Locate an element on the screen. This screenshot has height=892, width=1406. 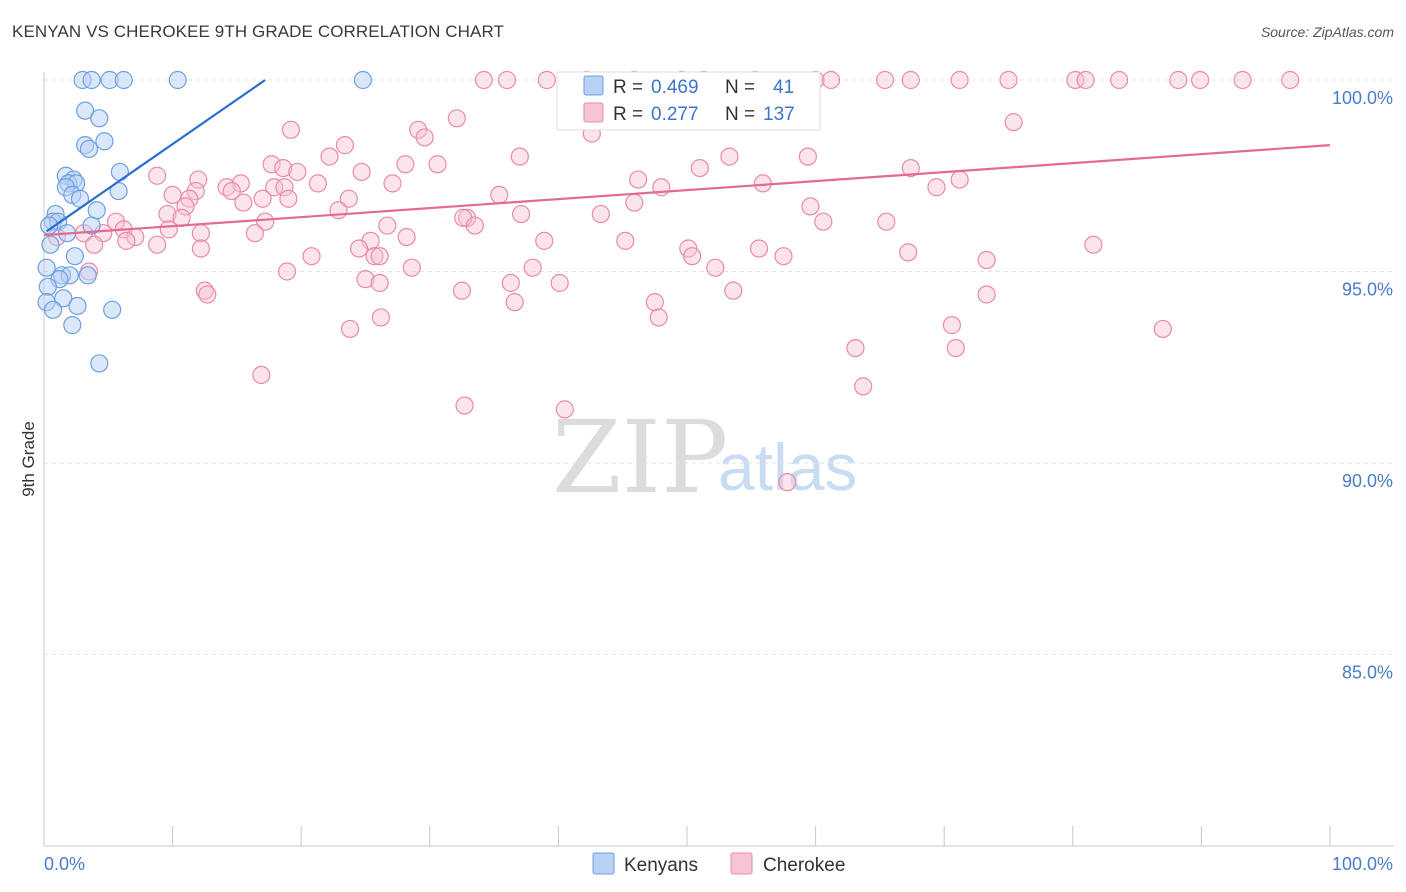
series-legend-swatch-kenyans is located at coordinates (603, 863).